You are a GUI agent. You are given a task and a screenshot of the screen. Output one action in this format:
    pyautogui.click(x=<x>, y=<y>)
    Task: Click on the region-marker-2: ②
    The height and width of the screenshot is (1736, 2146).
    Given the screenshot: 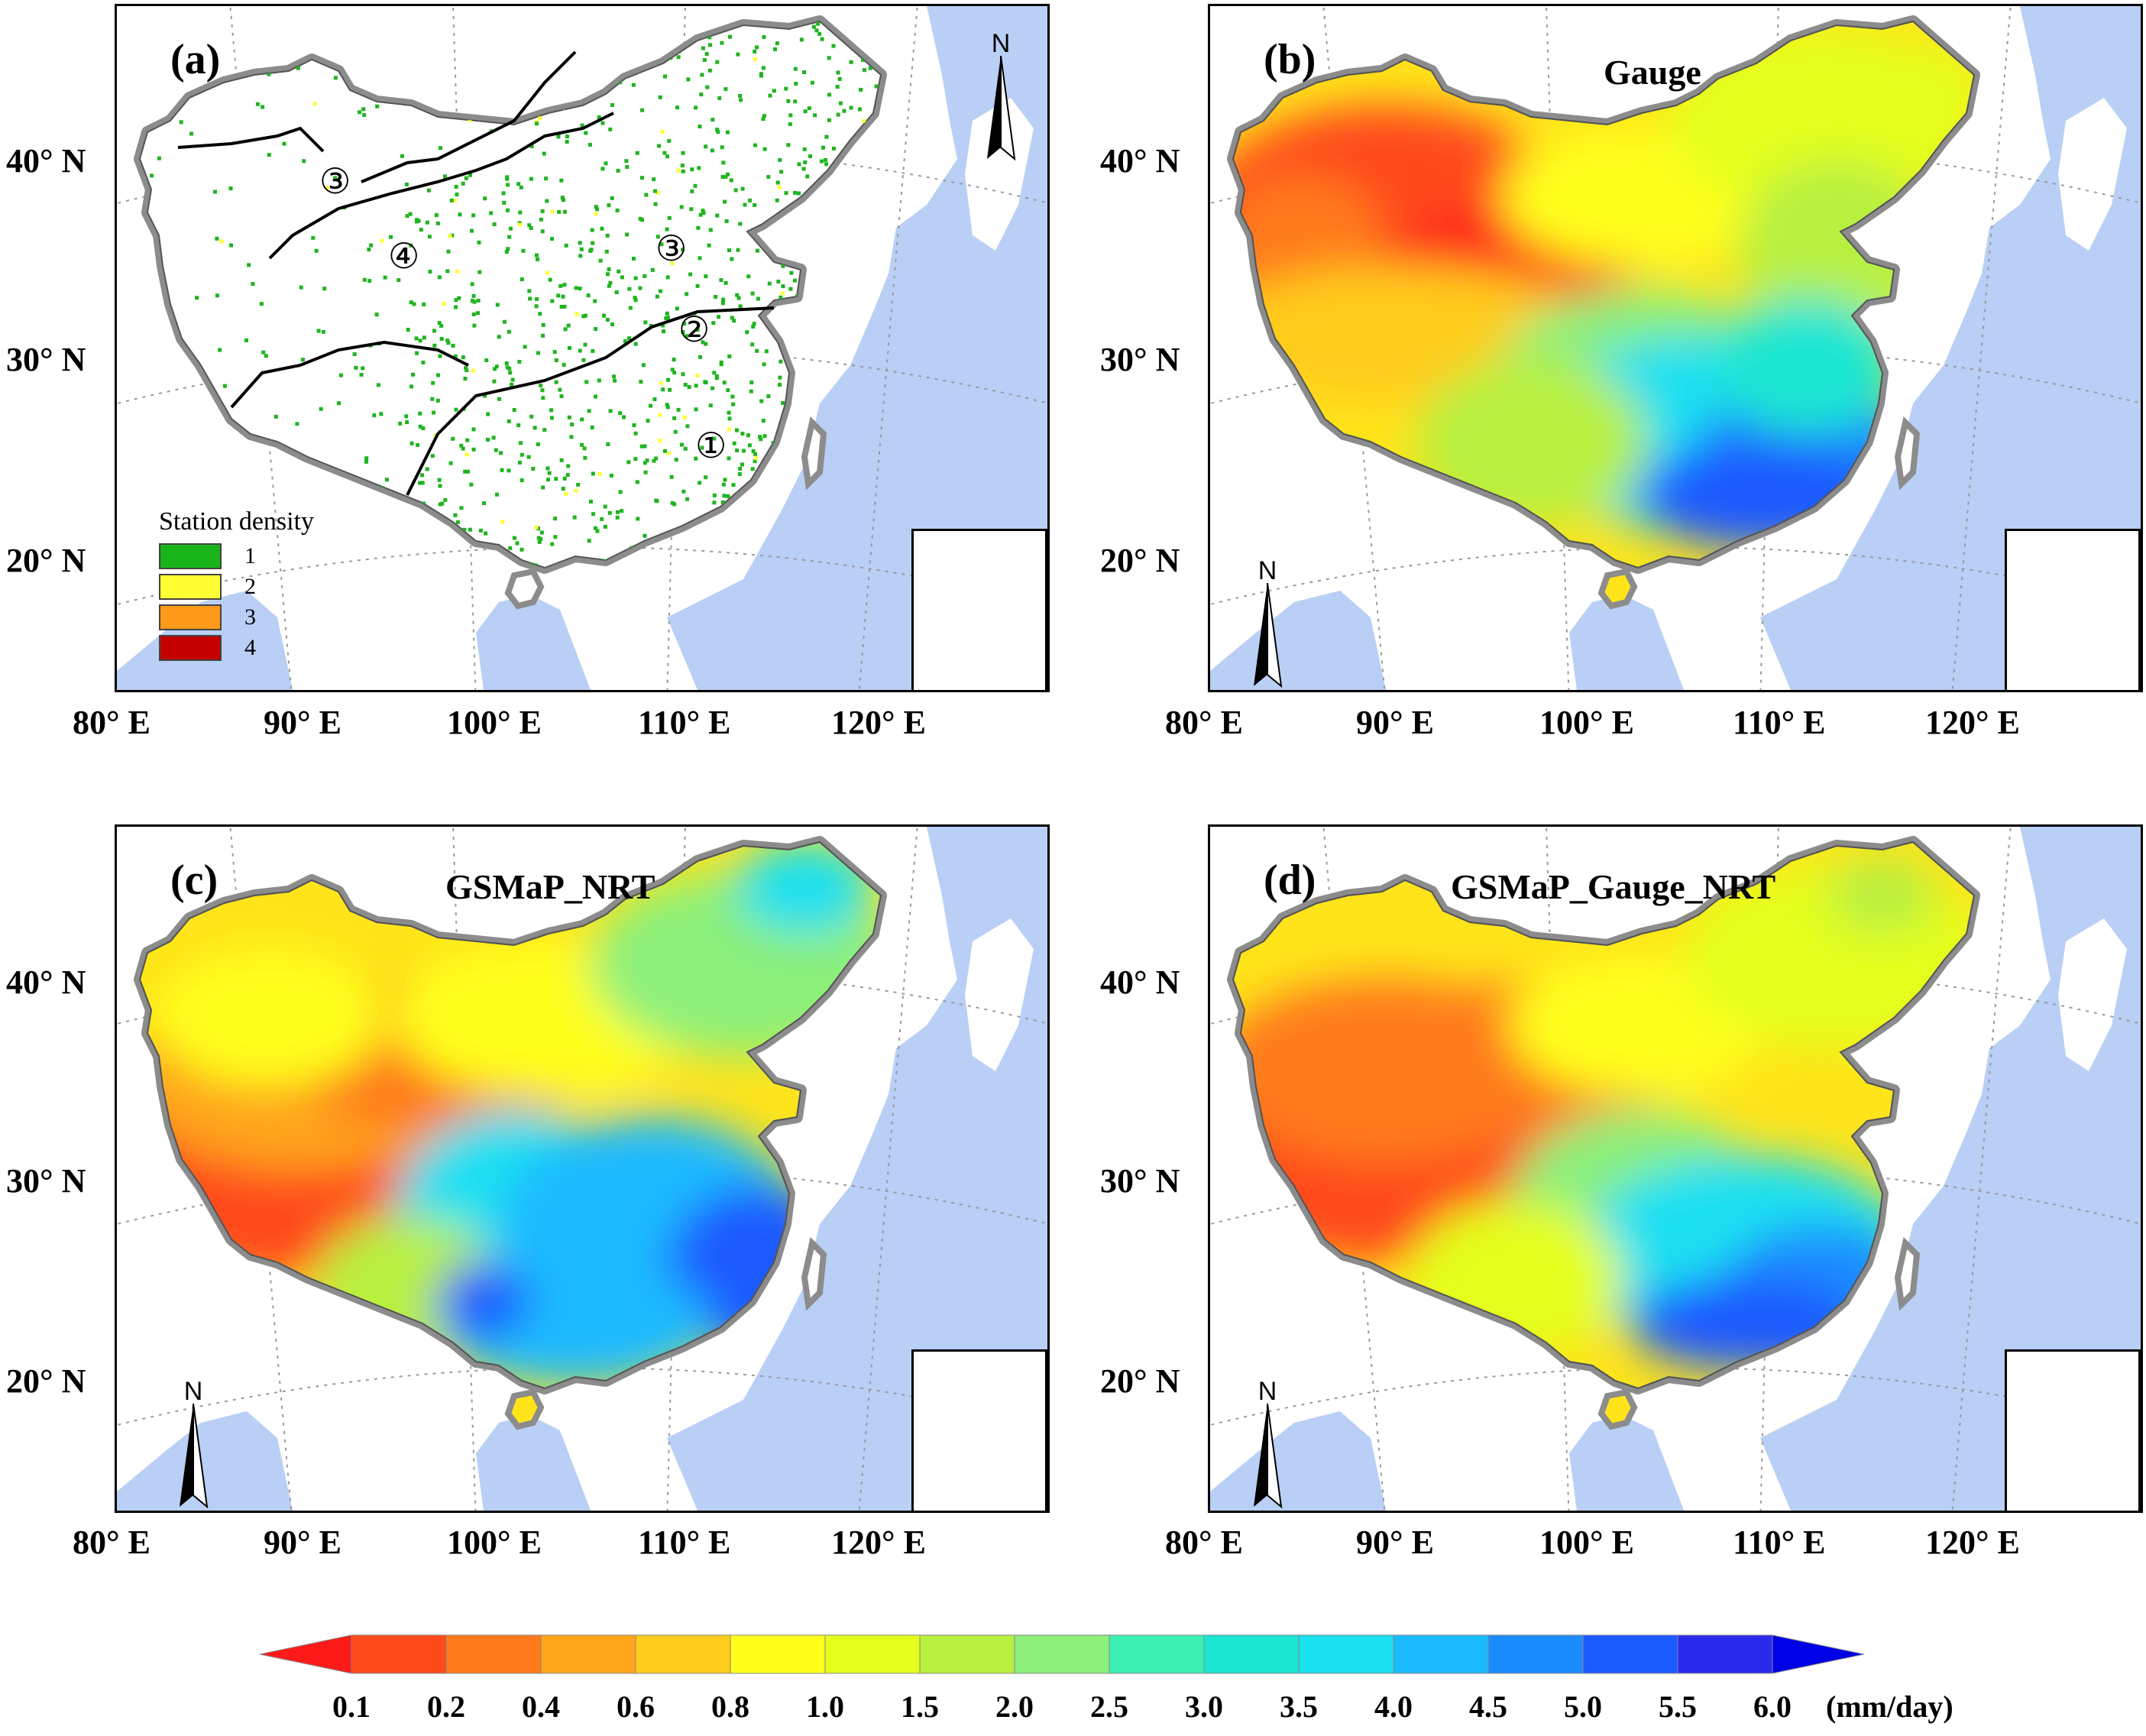 What is the action you would take?
    pyautogui.click(x=694, y=329)
    